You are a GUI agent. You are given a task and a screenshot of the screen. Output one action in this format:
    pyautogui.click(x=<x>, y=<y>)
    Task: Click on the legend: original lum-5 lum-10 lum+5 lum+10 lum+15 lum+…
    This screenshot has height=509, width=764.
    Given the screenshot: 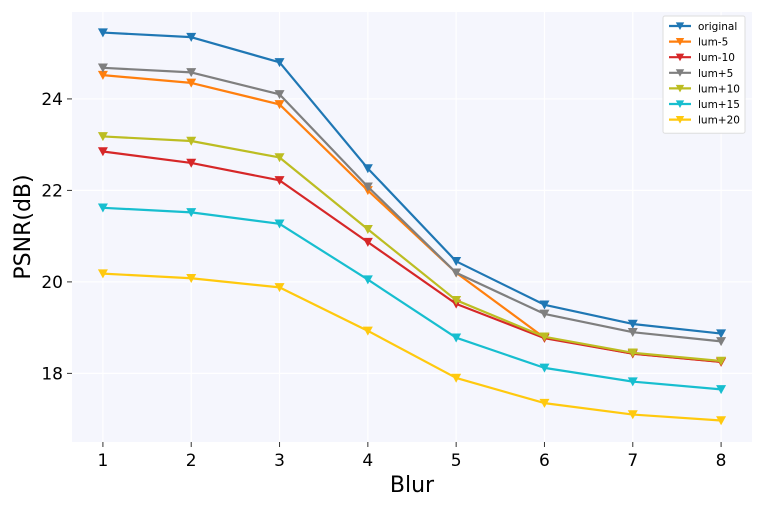 What is the action you would take?
    pyautogui.click(x=704, y=74)
    